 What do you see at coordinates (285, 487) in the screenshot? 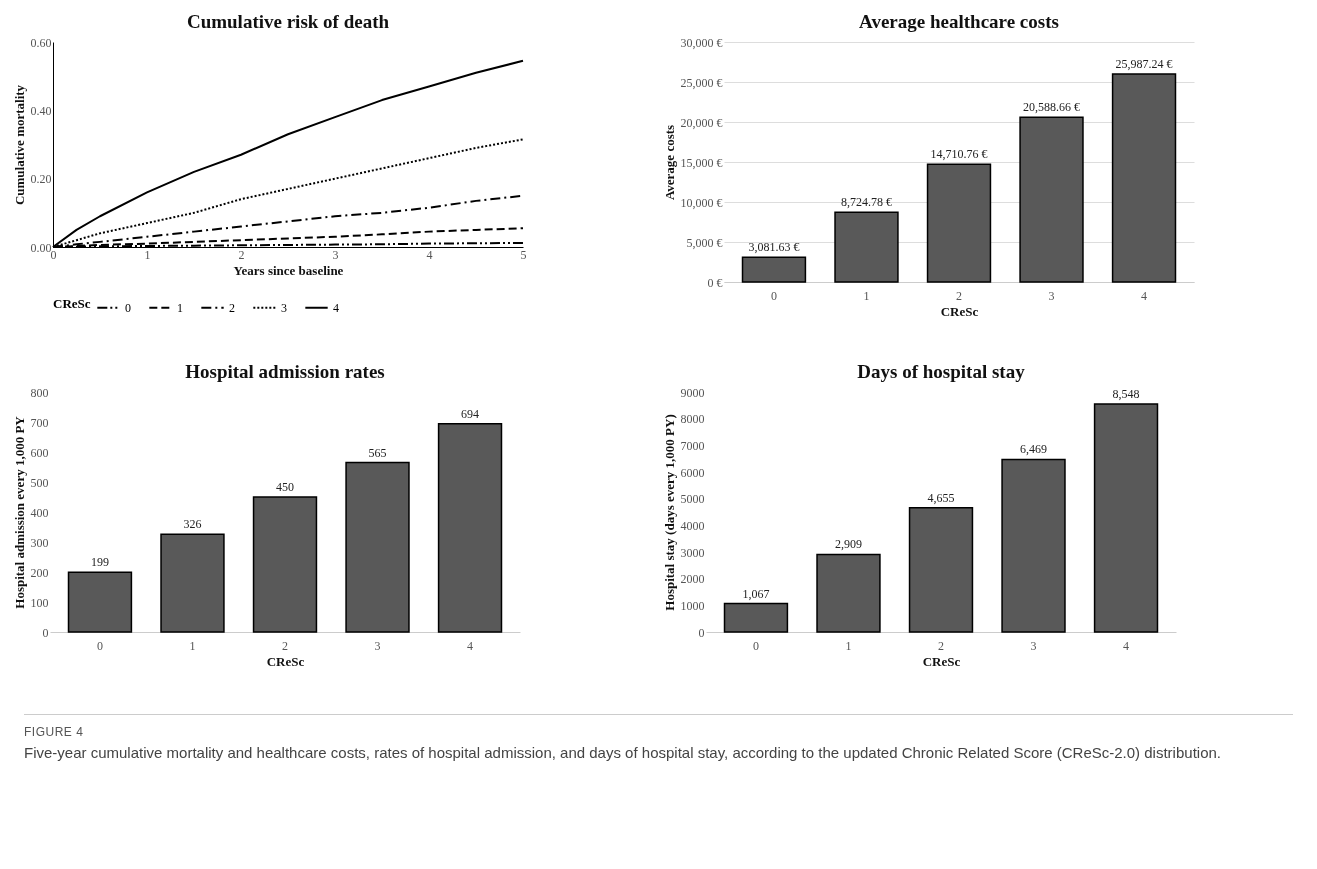
I see `data-label: 450` at bounding box center [285, 487].